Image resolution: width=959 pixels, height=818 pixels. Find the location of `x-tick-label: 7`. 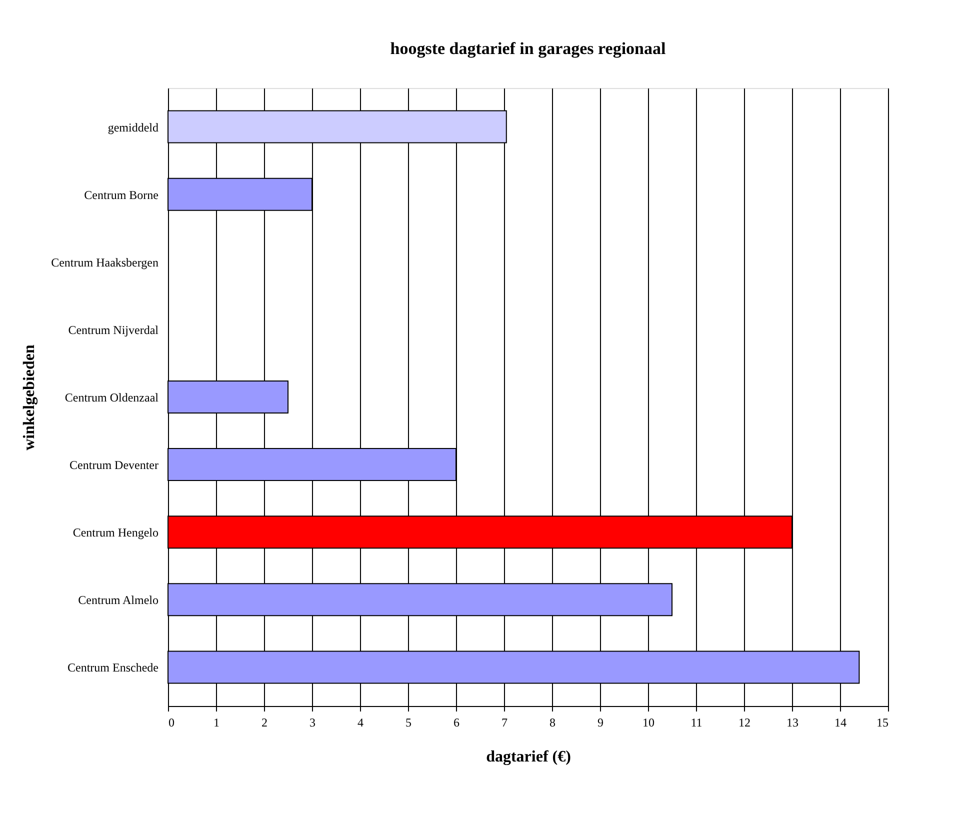

x-tick-label: 7 is located at coordinates (505, 723).